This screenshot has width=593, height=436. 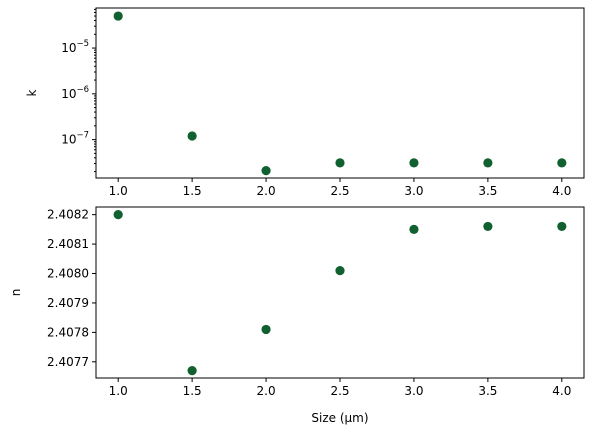 What do you see at coordinates (68, 274) in the screenshot?
I see `y-tick-label: 2.4080` at bounding box center [68, 274].